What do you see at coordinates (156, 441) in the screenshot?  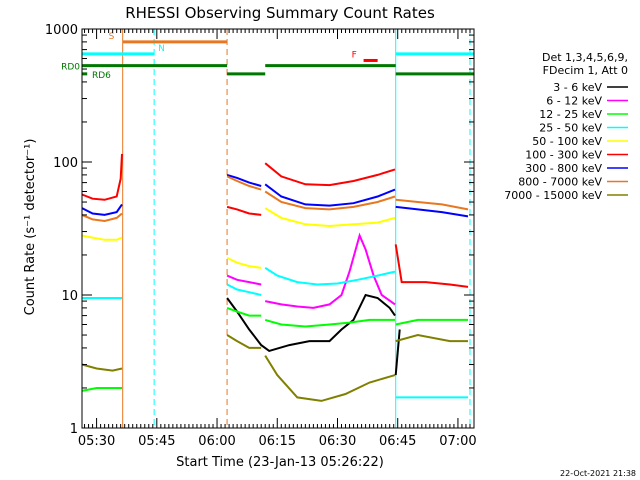 I see `x-tick-label-1: 05:45` at bounding box center [156, 441].